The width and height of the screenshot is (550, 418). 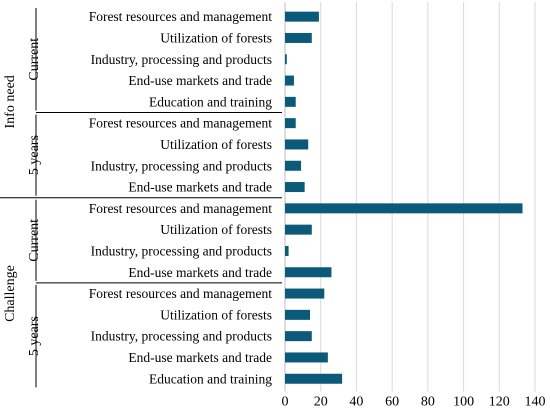 I want to click on x-tick-label: 140, so click(x=535, y=401).